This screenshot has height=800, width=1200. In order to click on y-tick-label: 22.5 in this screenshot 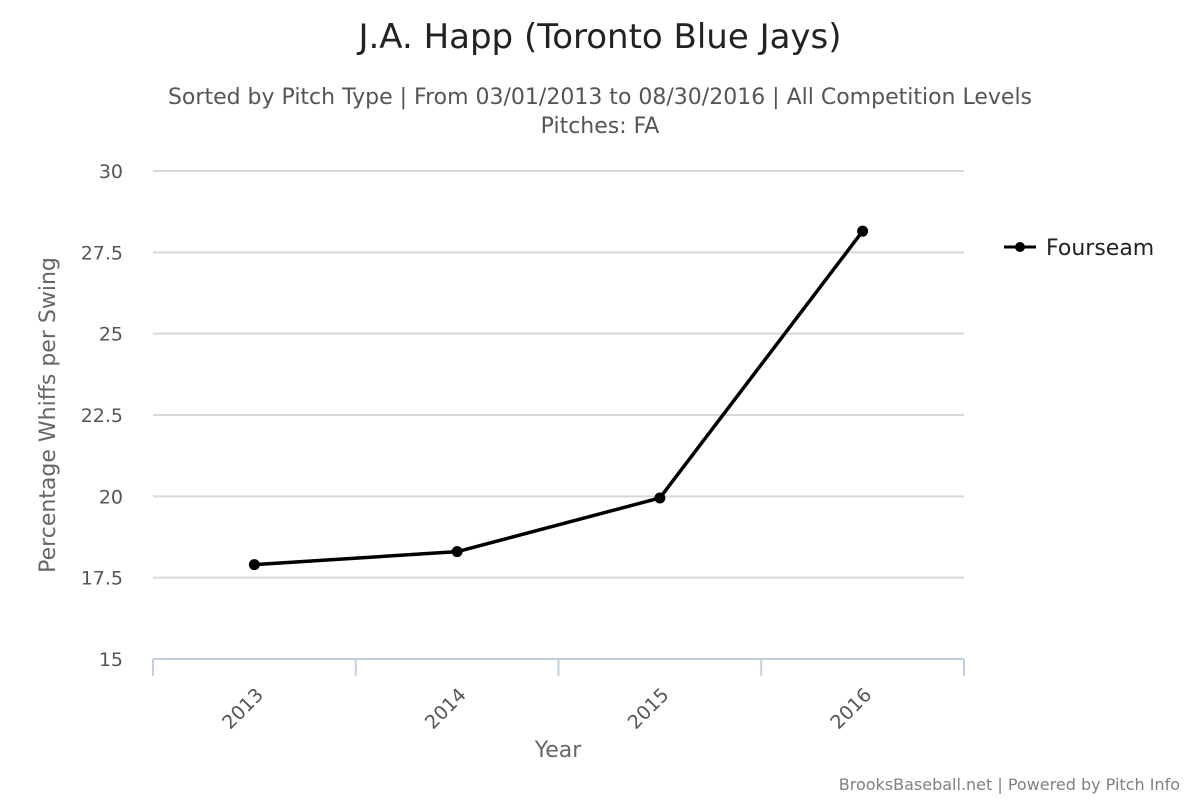, I will do `click(102, 416)`.